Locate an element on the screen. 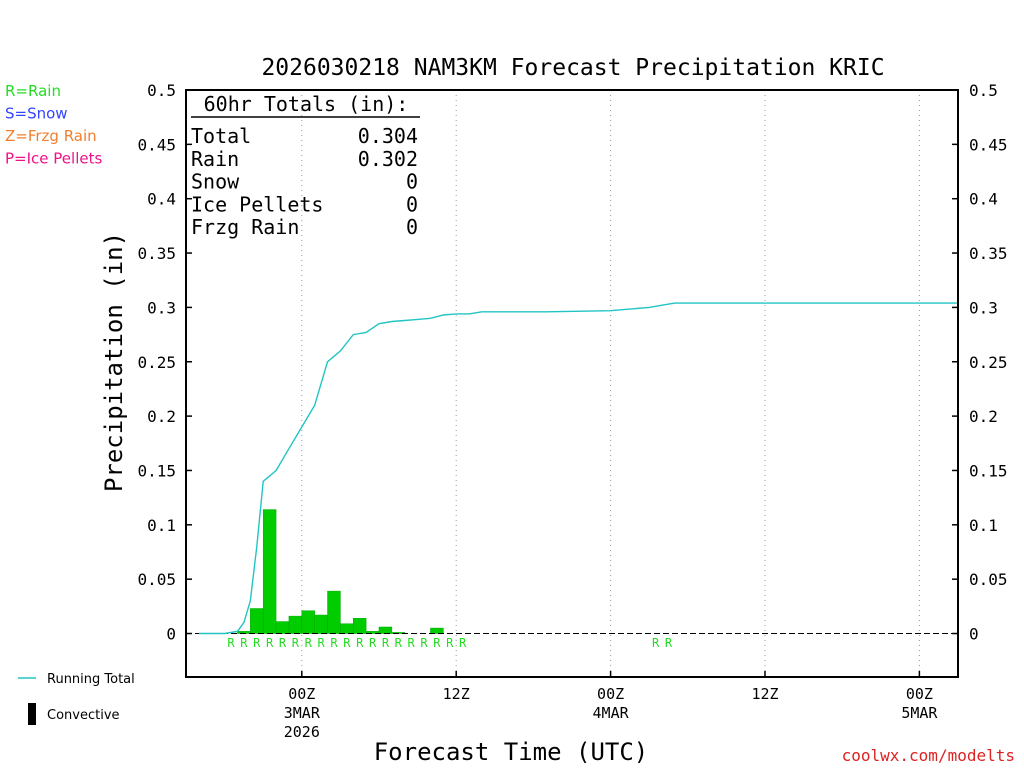 The height and width of the screenshot is (768, 1024). y-tick-label-right: 0.25 is located at coordinates (988, 362).